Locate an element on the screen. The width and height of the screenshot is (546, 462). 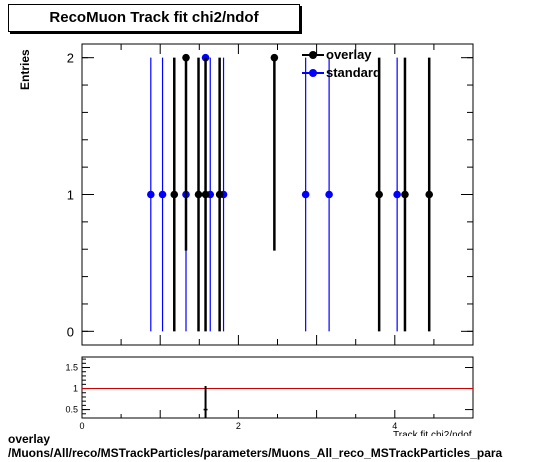
ratio-y-tick-label: 1 is located at coordinates (75, 389).